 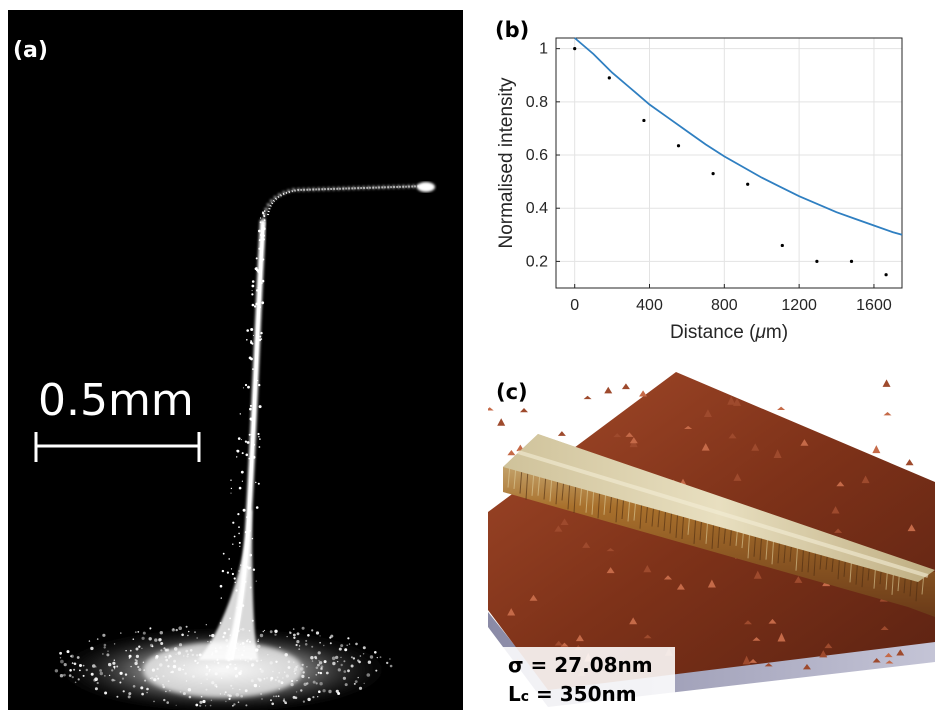 I want to click on plot-frame, so click(x=729, y=163).